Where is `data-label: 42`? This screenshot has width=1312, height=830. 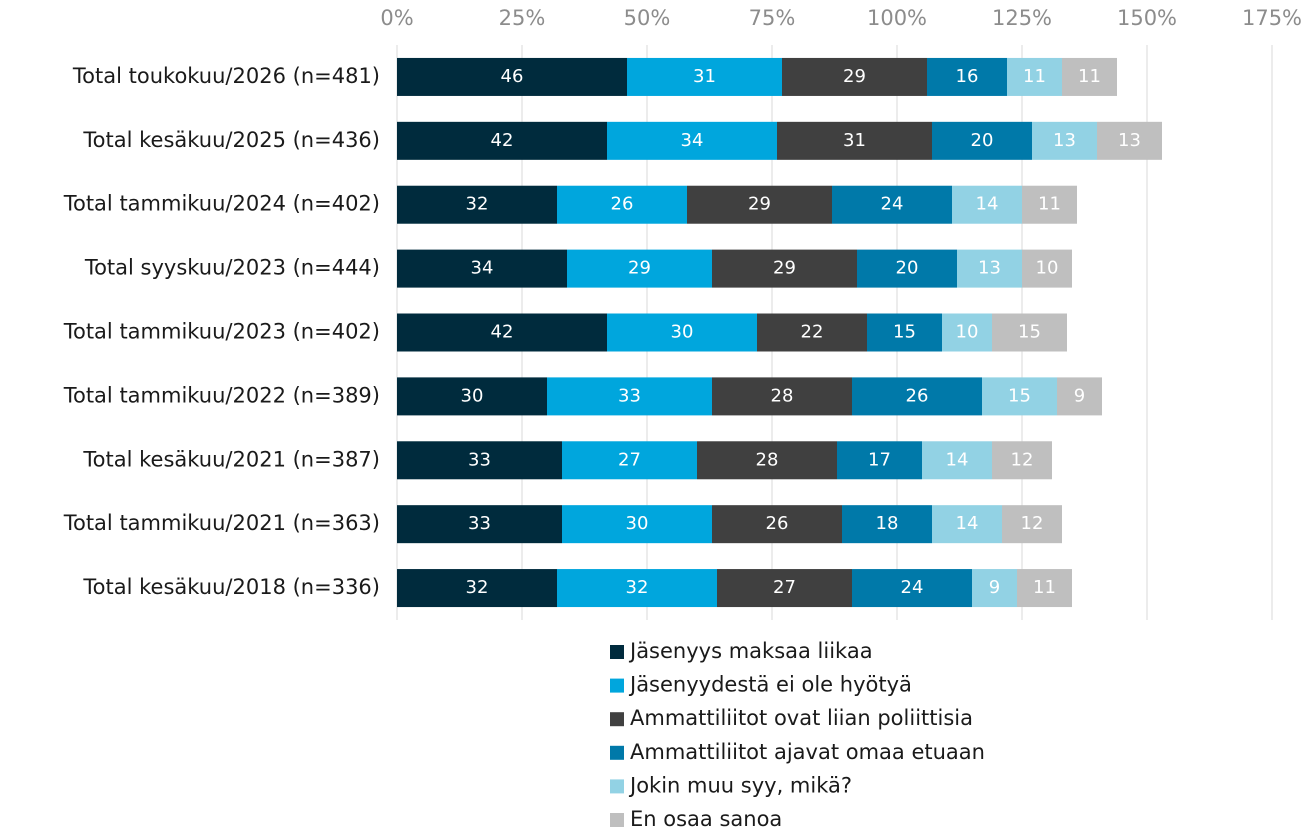 data-label: 42 is located at coordinates (502, 140).